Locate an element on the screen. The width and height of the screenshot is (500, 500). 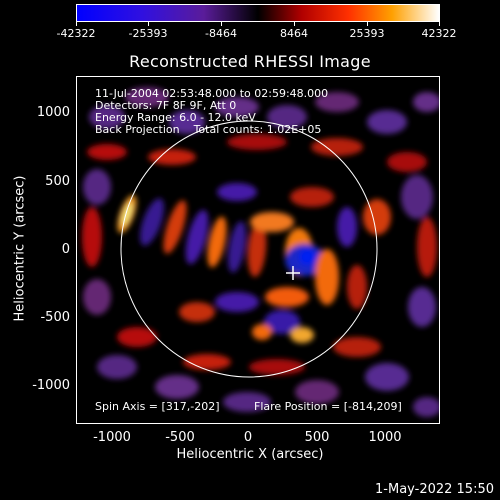
y-tick-label: 1000 is located at coordinates (53, 112).